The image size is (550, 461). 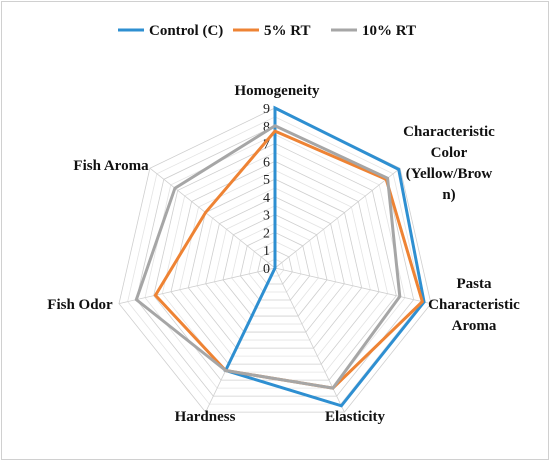 What do you see at coordinates (186, 31) in the screenshot?
I see `legend-label: Control (C)` at bounding box center [186, 31].